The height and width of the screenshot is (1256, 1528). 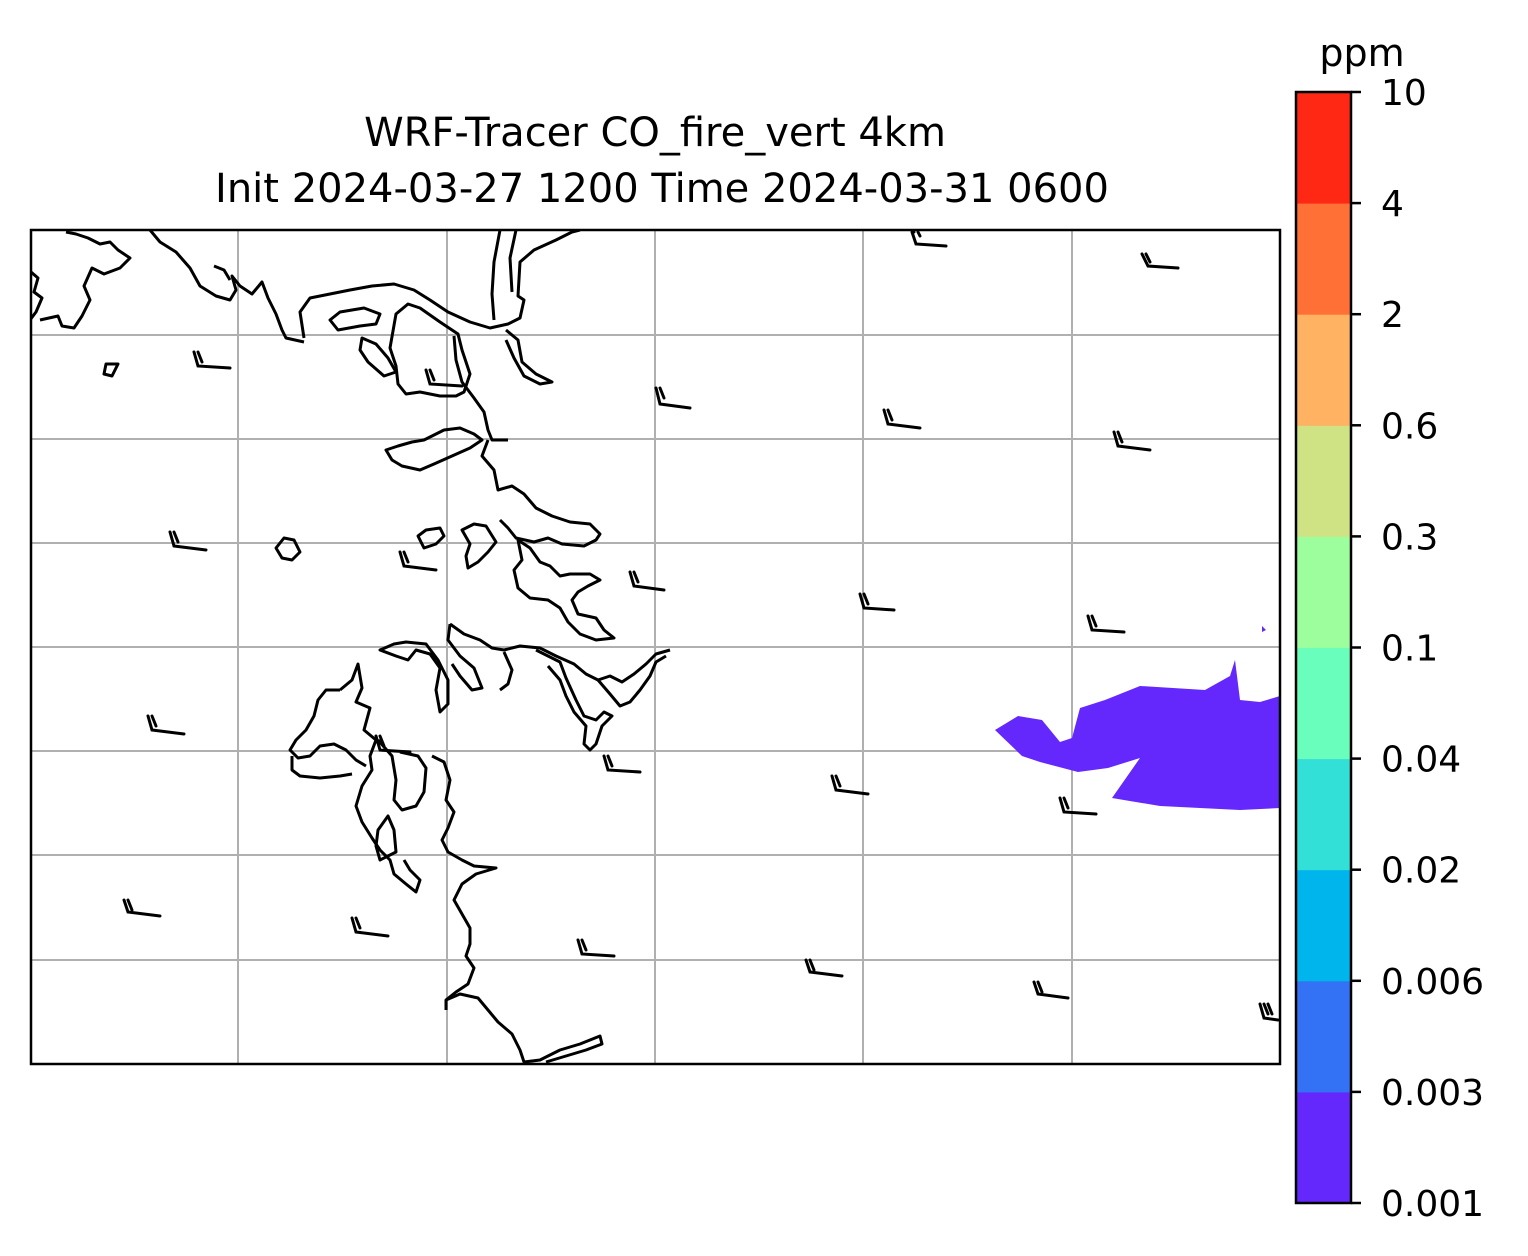 I want to click on colorbar-tick-label: 10, so click(x=1404, y=93).